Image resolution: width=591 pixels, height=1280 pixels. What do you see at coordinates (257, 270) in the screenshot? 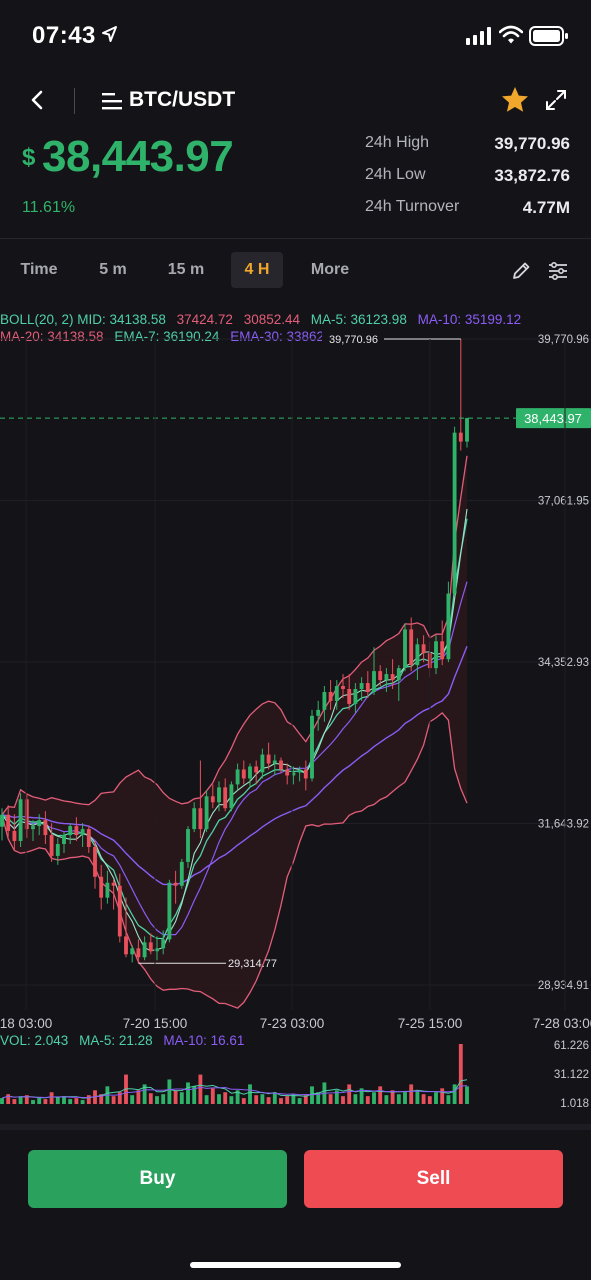
I see `tab-4h: 4 H` at bounding box center [257, 270].